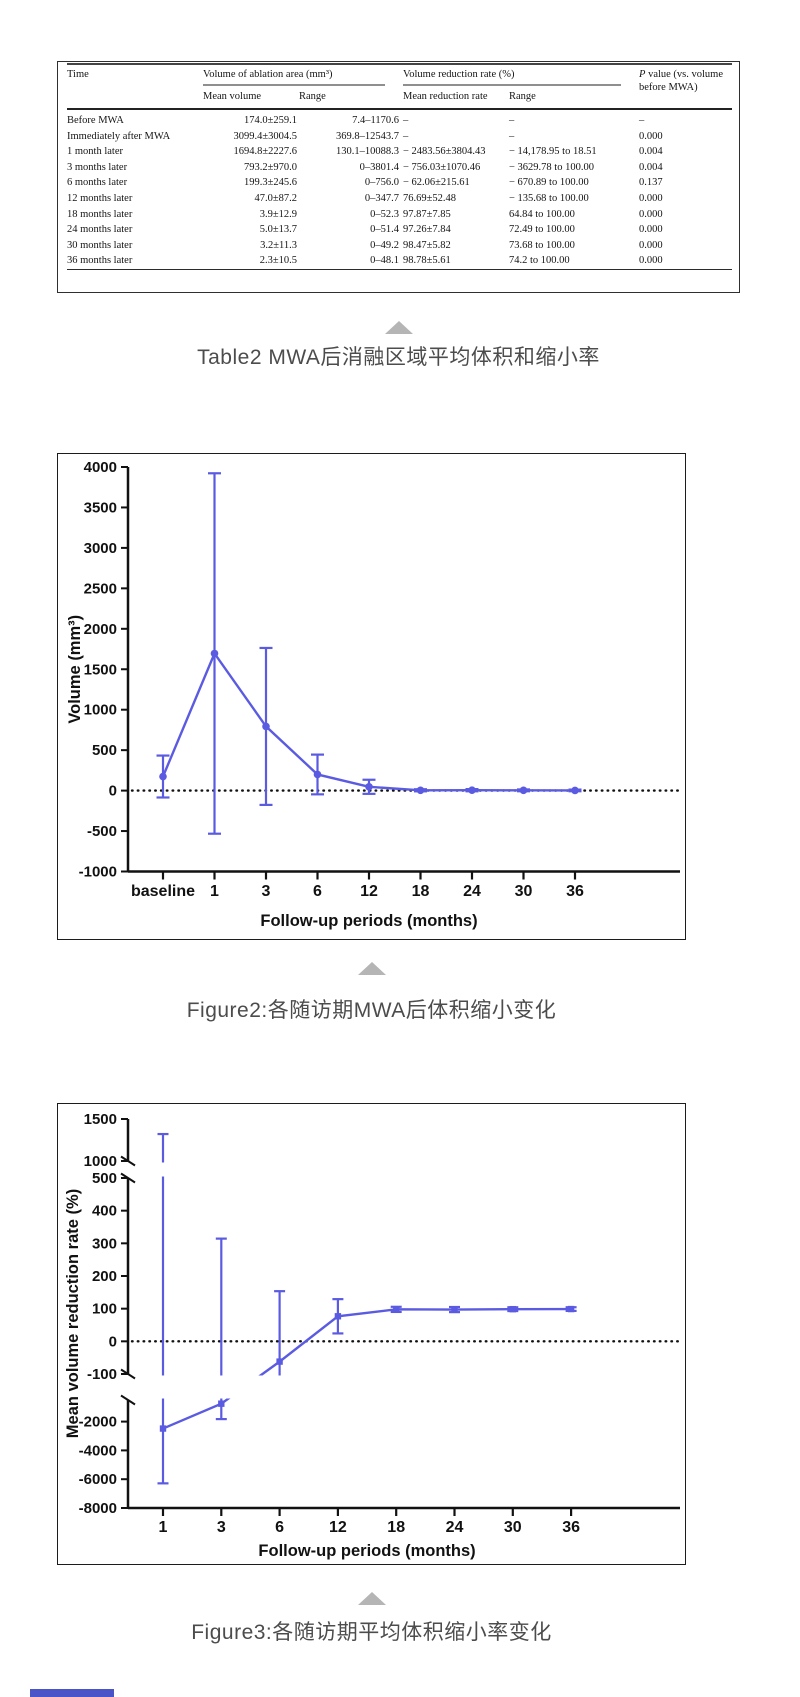 This screenshot has height=1697, width=800. I want to click on svg-text: 18, so click(396, 1527).